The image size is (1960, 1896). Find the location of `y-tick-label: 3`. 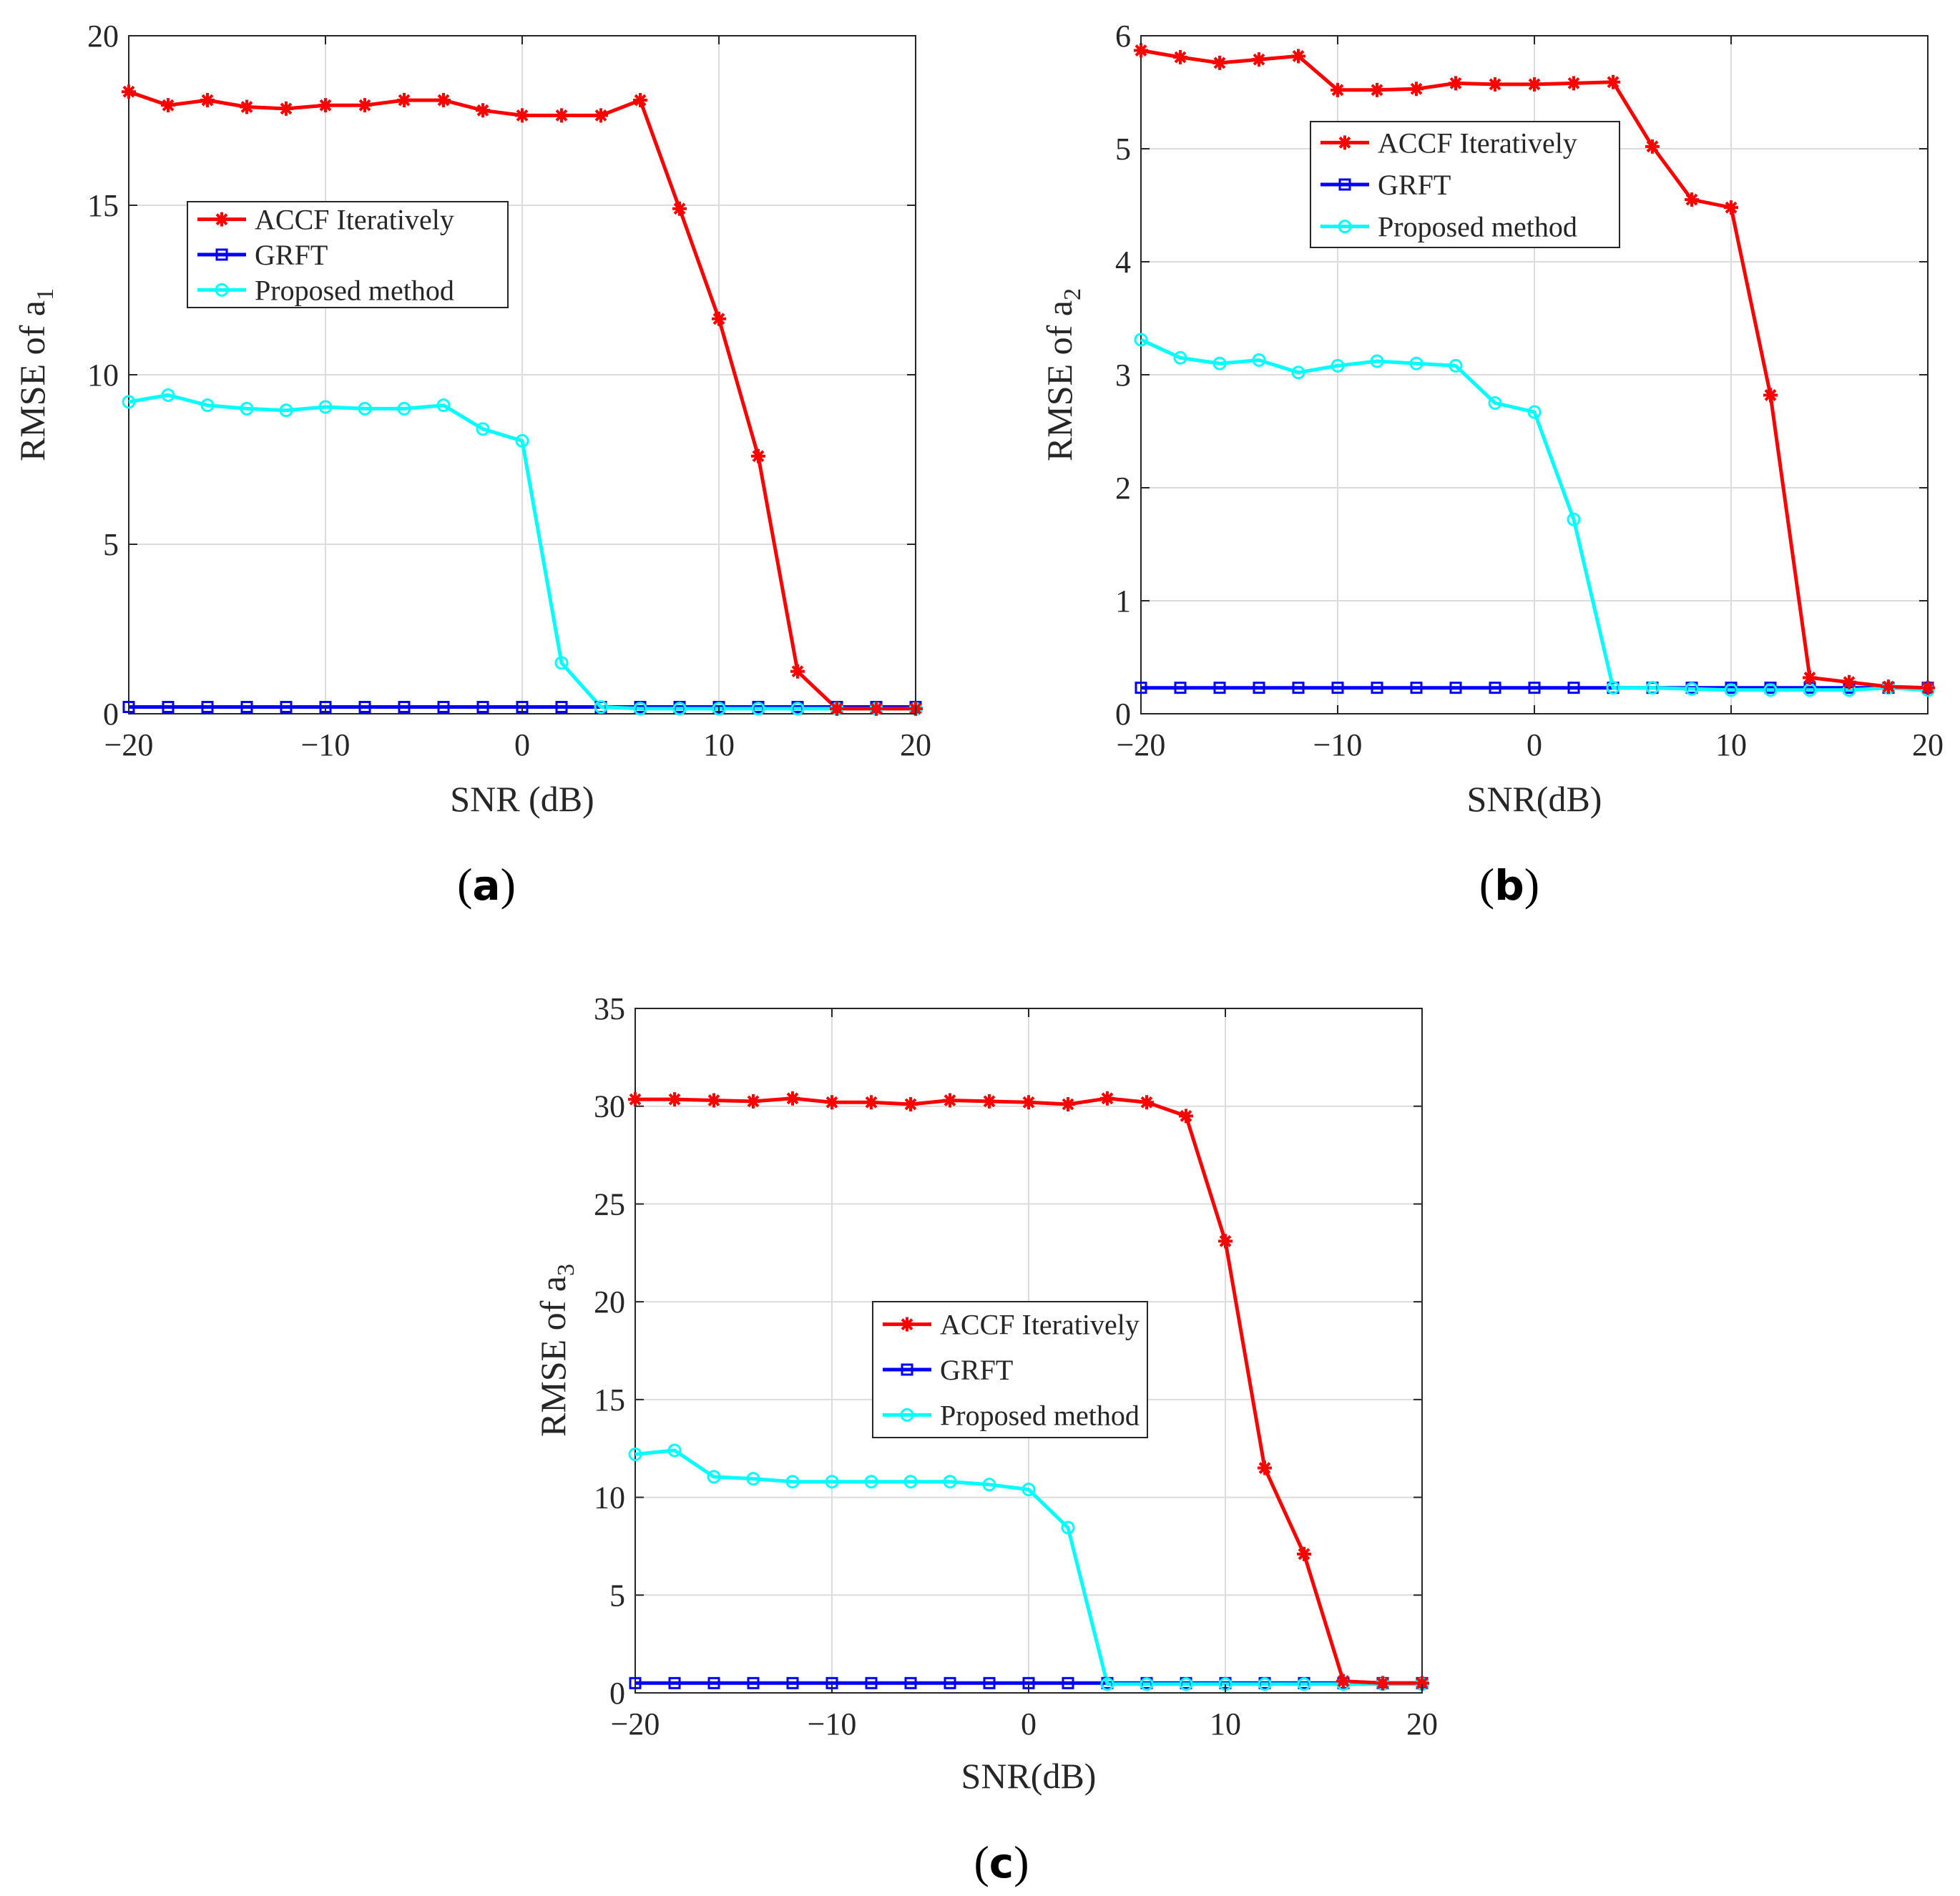

y-tick-label: 3 is located at coordinates (1123, 375).